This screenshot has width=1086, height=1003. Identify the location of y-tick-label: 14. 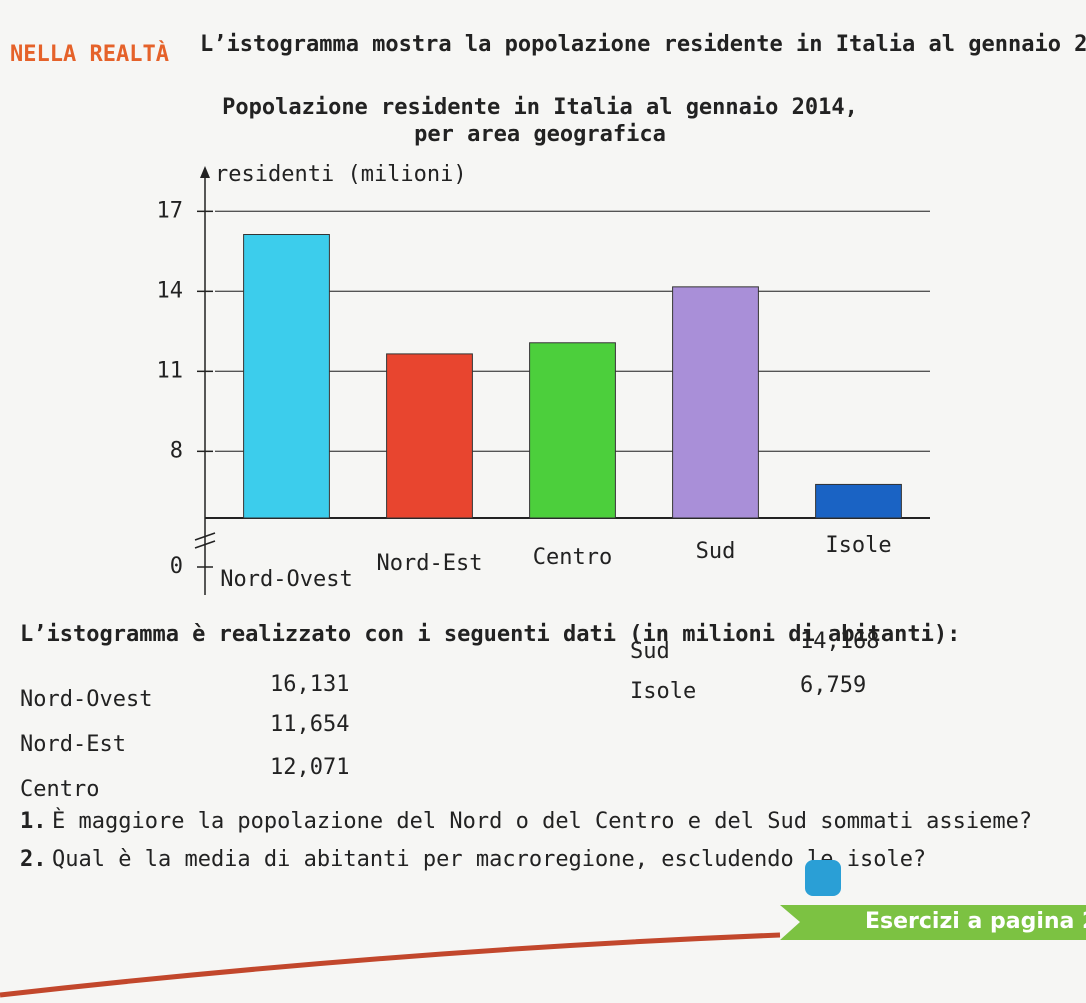
(170, 290).